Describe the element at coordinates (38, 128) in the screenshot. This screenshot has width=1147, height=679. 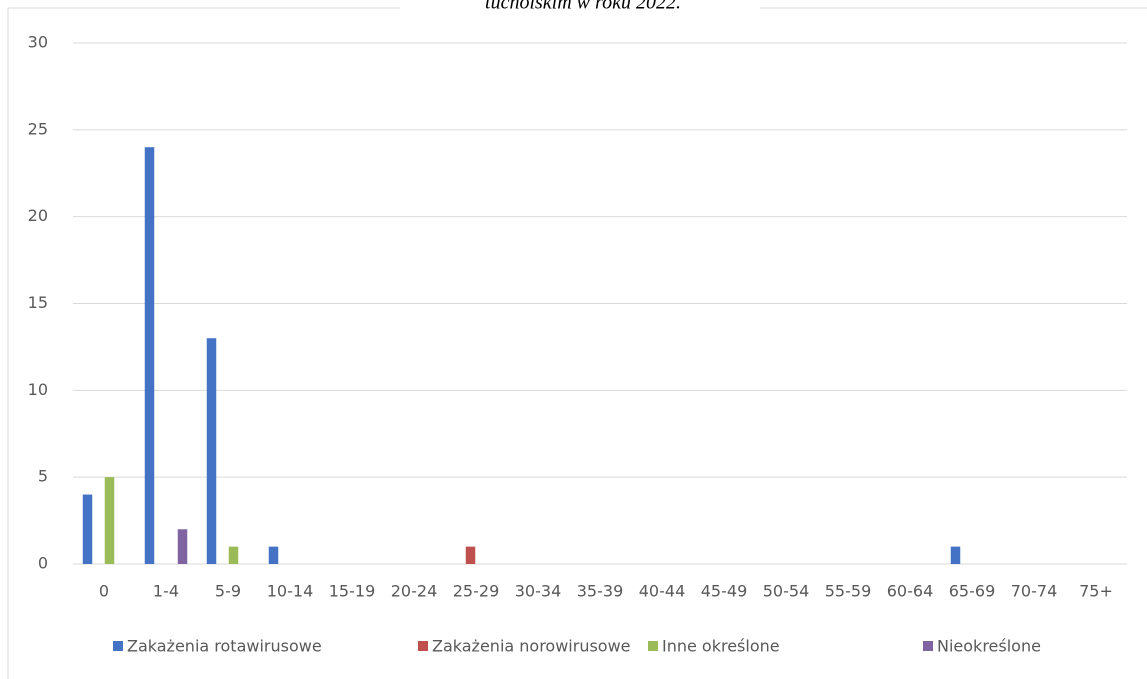
I see `y-tick-label: 25` at that location.